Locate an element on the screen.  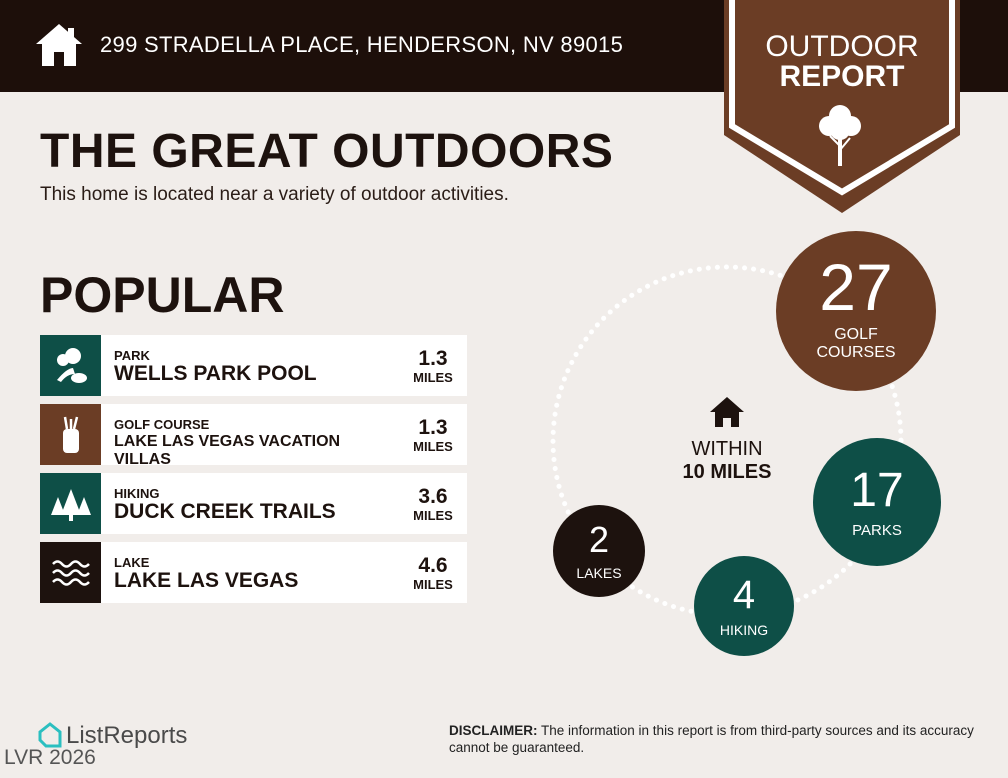
item-distance: 4.6 is located at coordinates (433, 565).